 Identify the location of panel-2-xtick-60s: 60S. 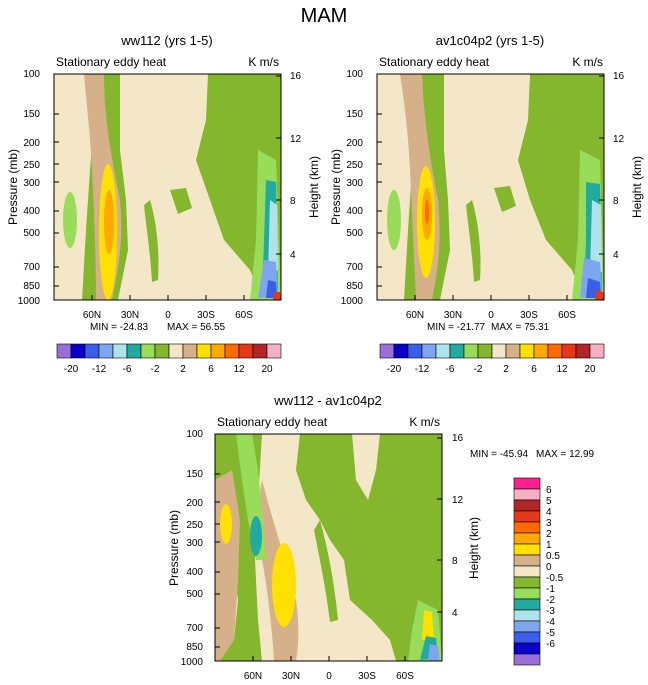
(567, 315).